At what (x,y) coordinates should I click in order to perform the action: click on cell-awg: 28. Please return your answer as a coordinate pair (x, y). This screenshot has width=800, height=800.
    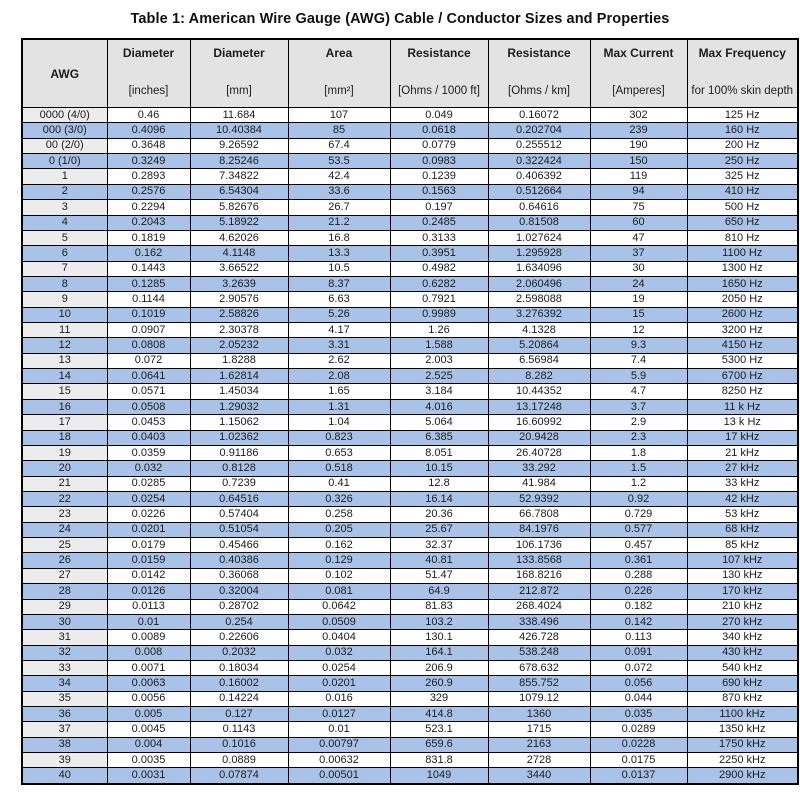
    Looking at the image, I should click on (64, 591).